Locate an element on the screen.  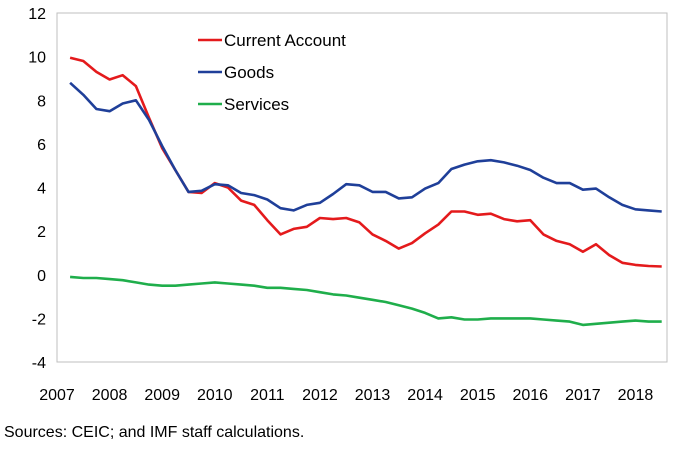
x-tick-label: 2018 is located at coordinates (636, 395).